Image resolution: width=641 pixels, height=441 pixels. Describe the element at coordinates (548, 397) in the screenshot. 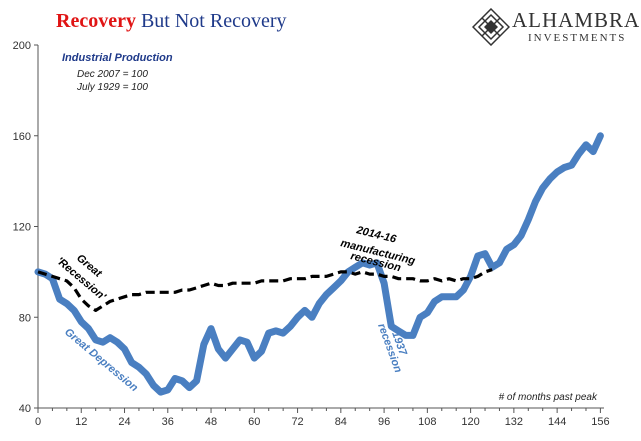

I see `x-axis-label: # of months past peak` at that location.